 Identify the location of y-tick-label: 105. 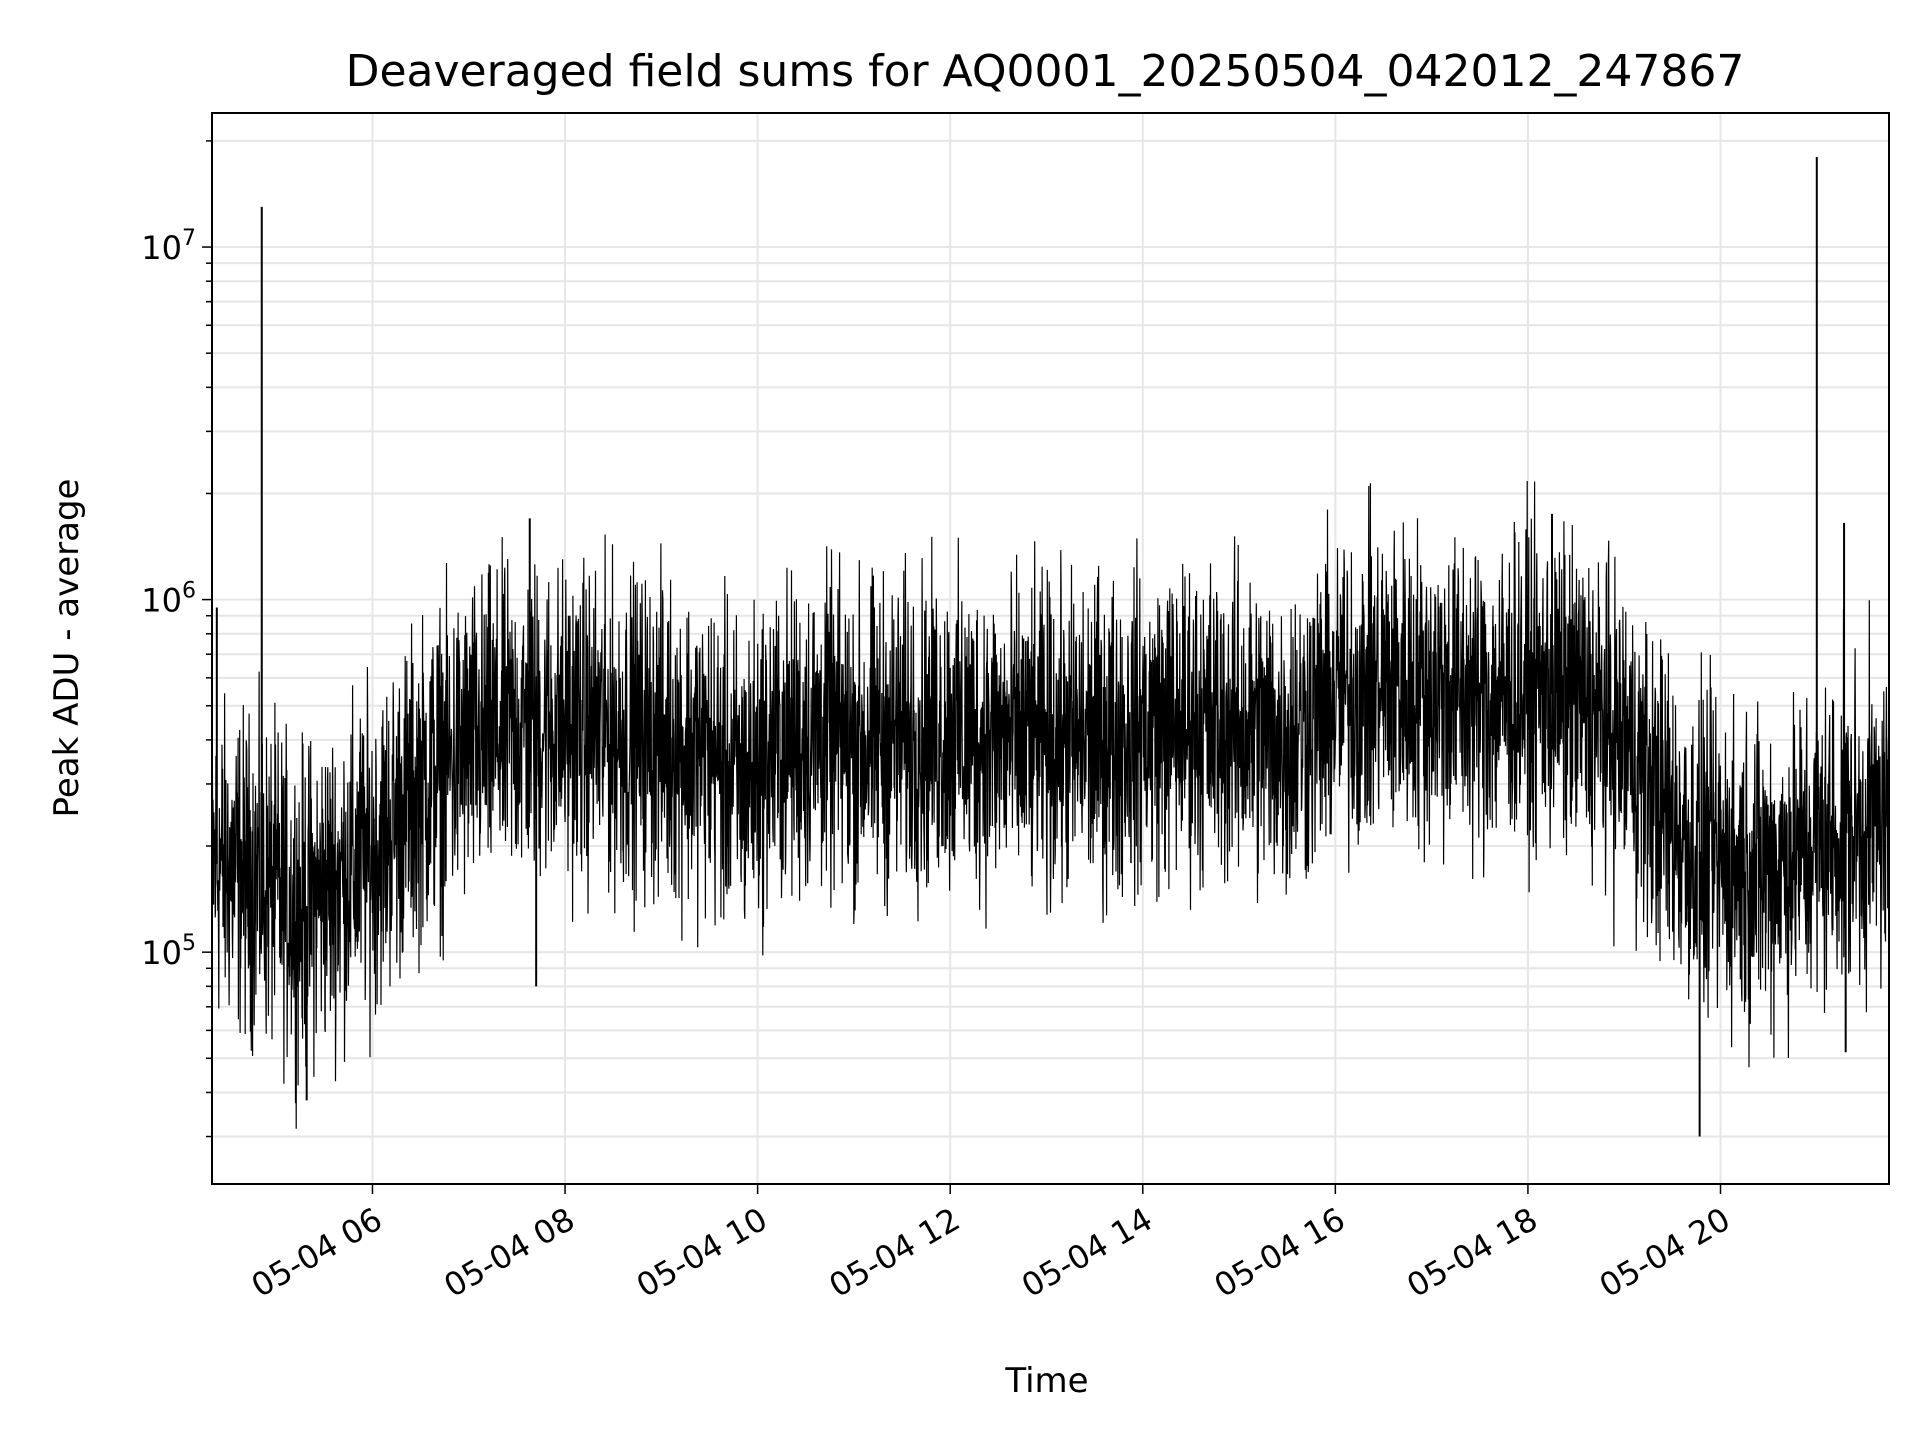
(168, 951).